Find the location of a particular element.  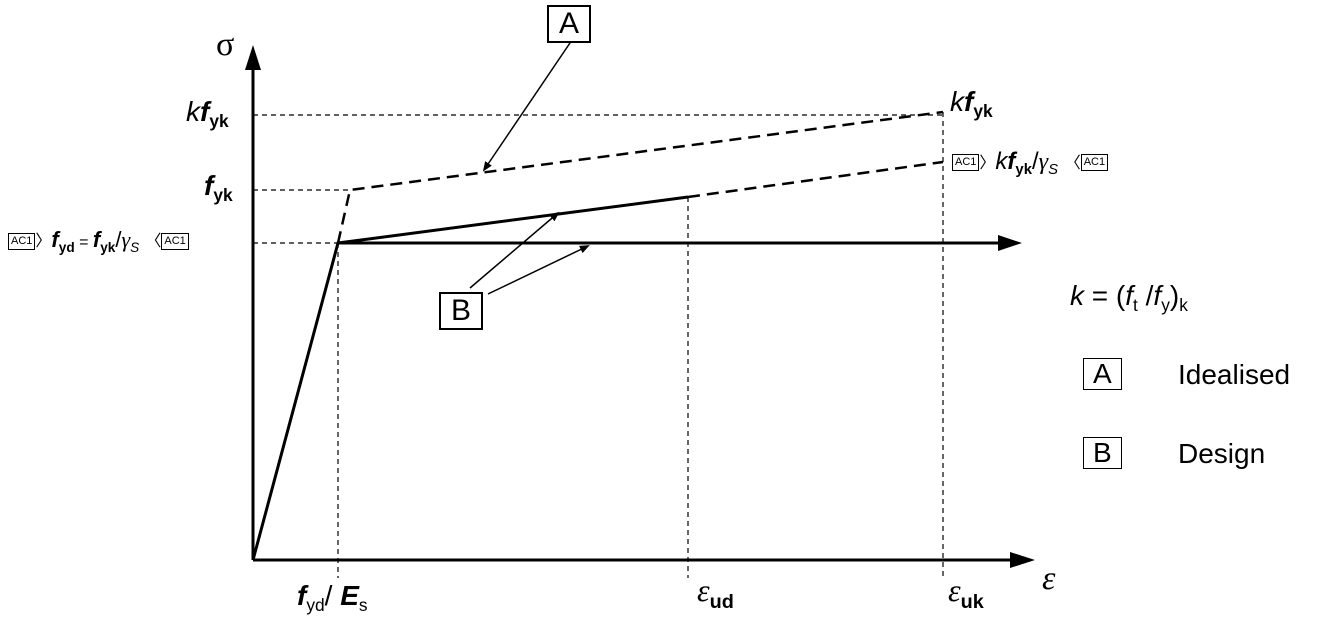

epsilon-axis-arrowhead is located at coordinates (1022, 560).